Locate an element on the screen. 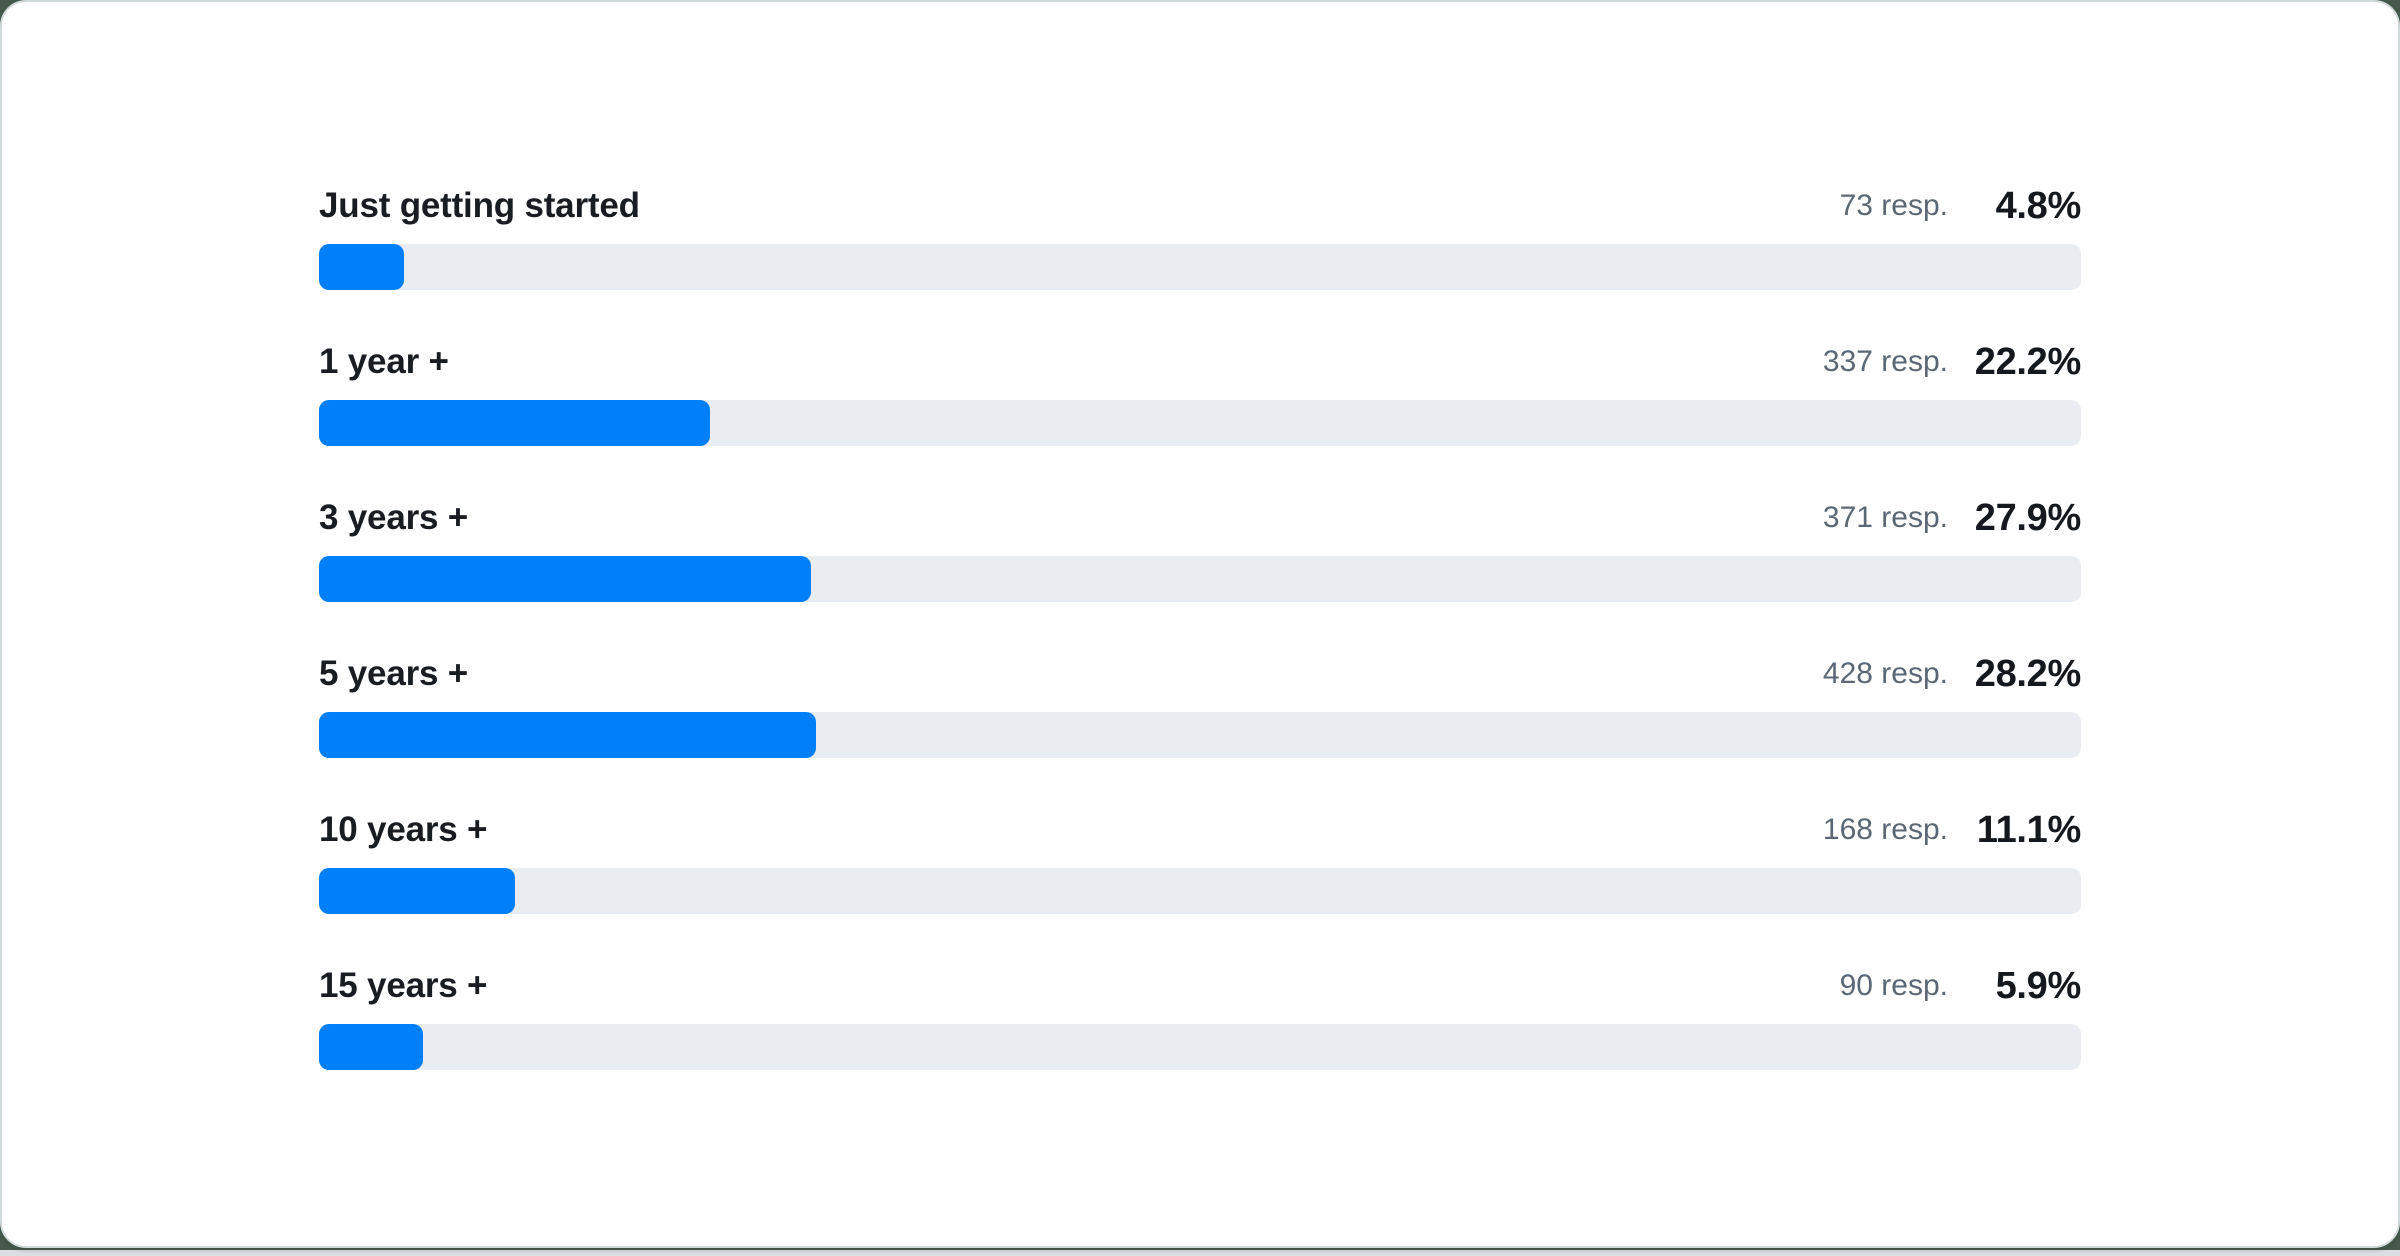 The width and height of the screenshot is (2400, 1256). result-row-3-years: 3 years + 371 resp. 27.9% is located at coordinates (1200, 548).